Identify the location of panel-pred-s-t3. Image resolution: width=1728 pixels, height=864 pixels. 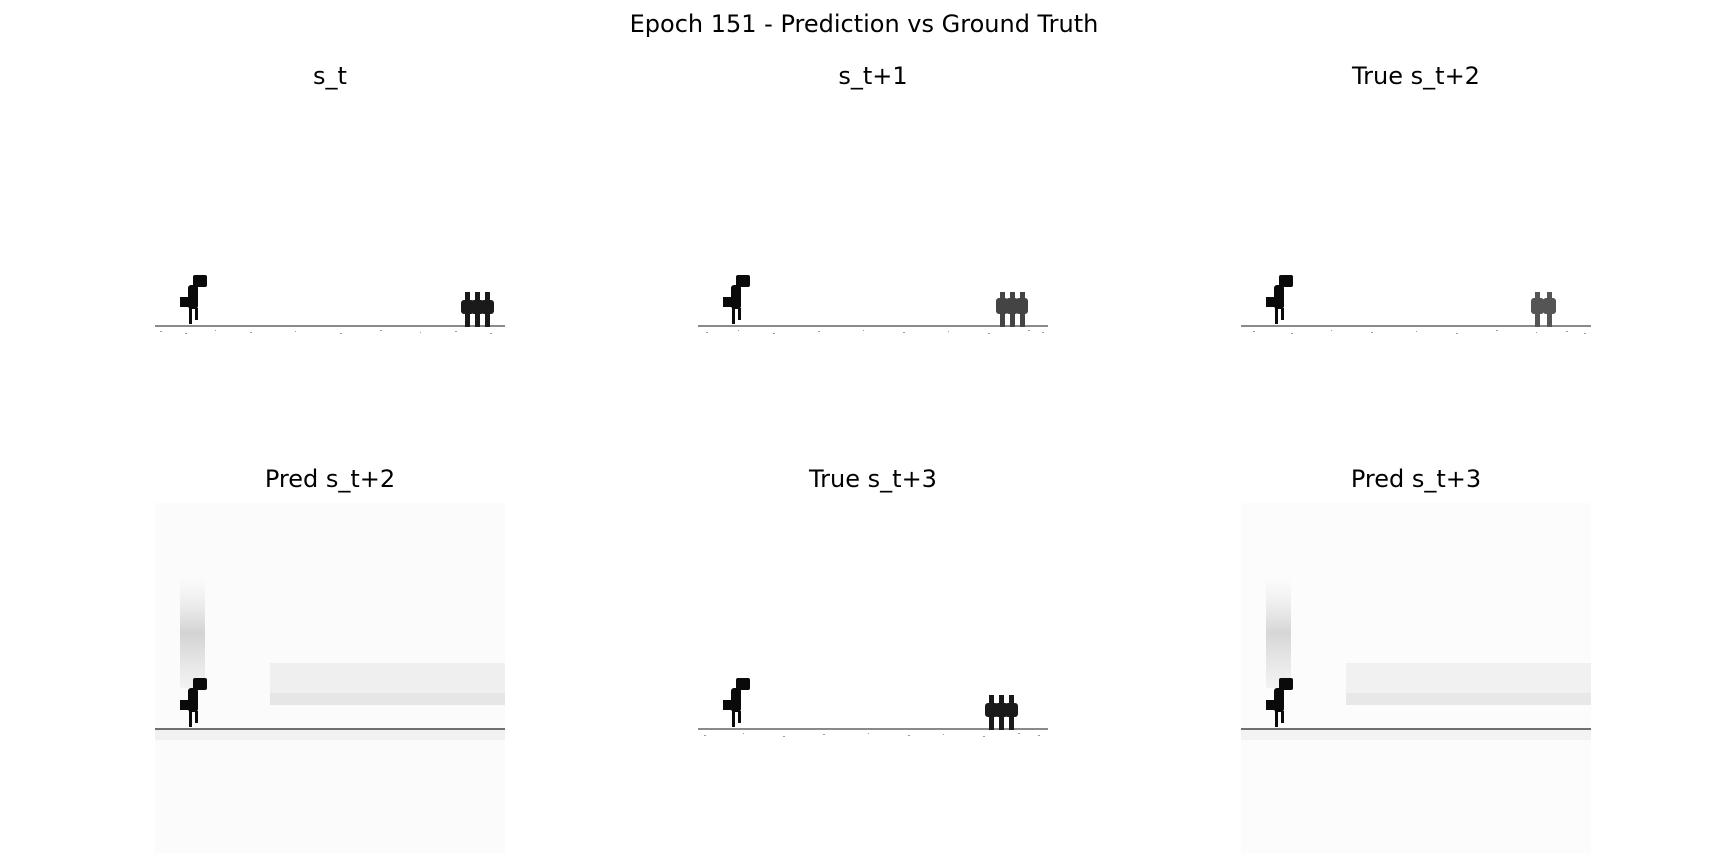
(1416, 678).